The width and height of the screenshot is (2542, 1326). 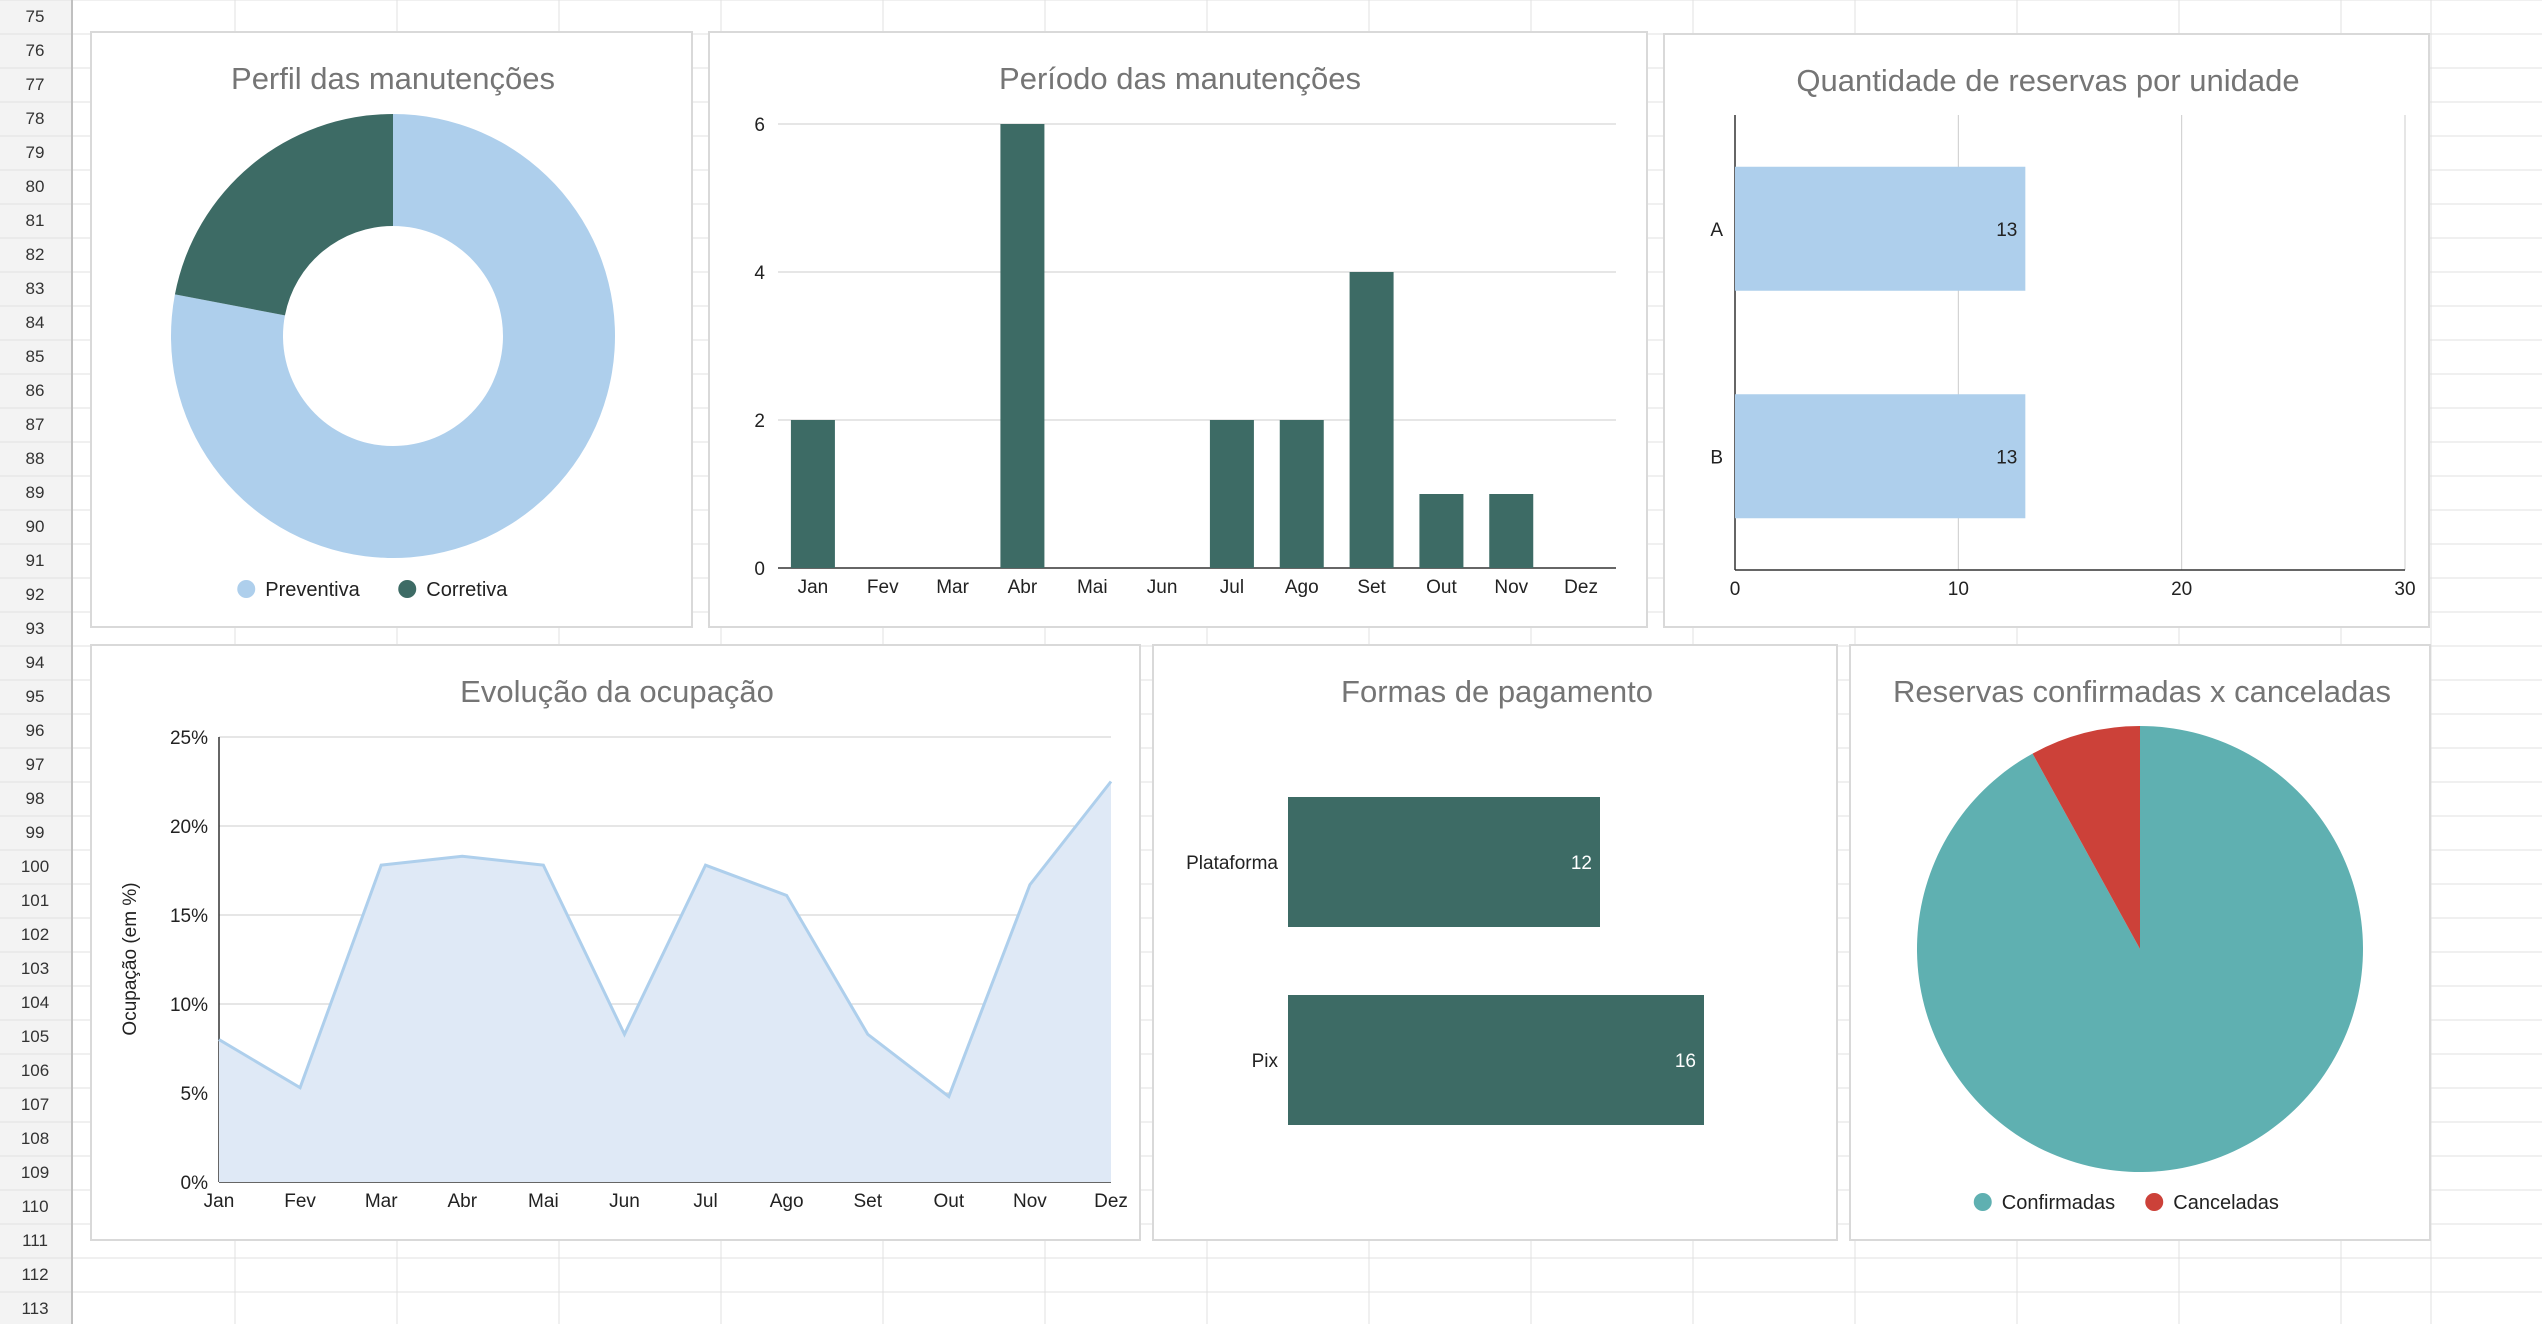 What do you see at coordinates (35, 16) in the screenshot?
I see `row-header: 75` at bounding box center [35, 16].